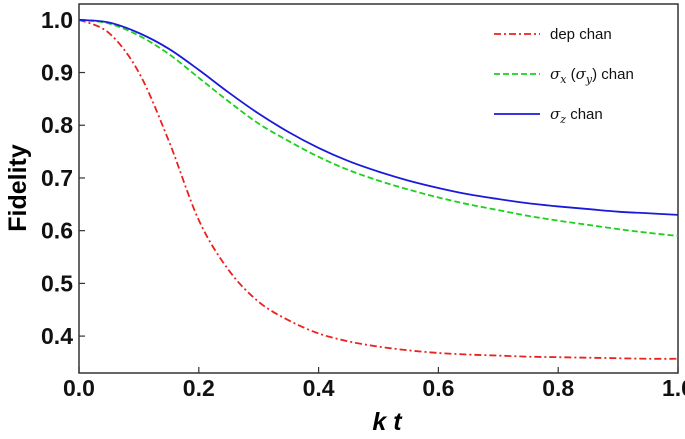 The height and width of the screenshot is (439, 685). Describe the element at coordinates (57, 178) in the screenshot. I see `y-tick-label: 0.7` at that location.